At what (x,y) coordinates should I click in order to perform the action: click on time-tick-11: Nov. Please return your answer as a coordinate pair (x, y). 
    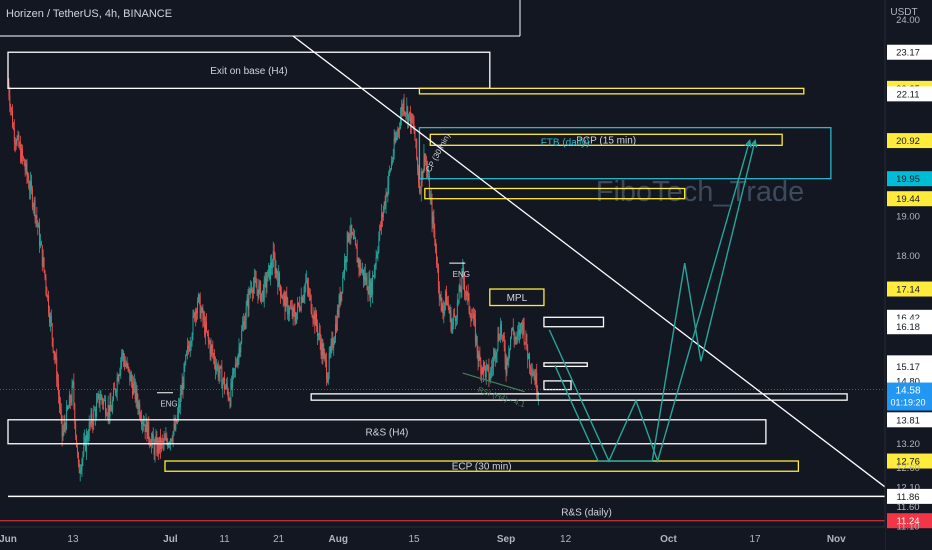
    Looking at the image, I should click on (836, 539).